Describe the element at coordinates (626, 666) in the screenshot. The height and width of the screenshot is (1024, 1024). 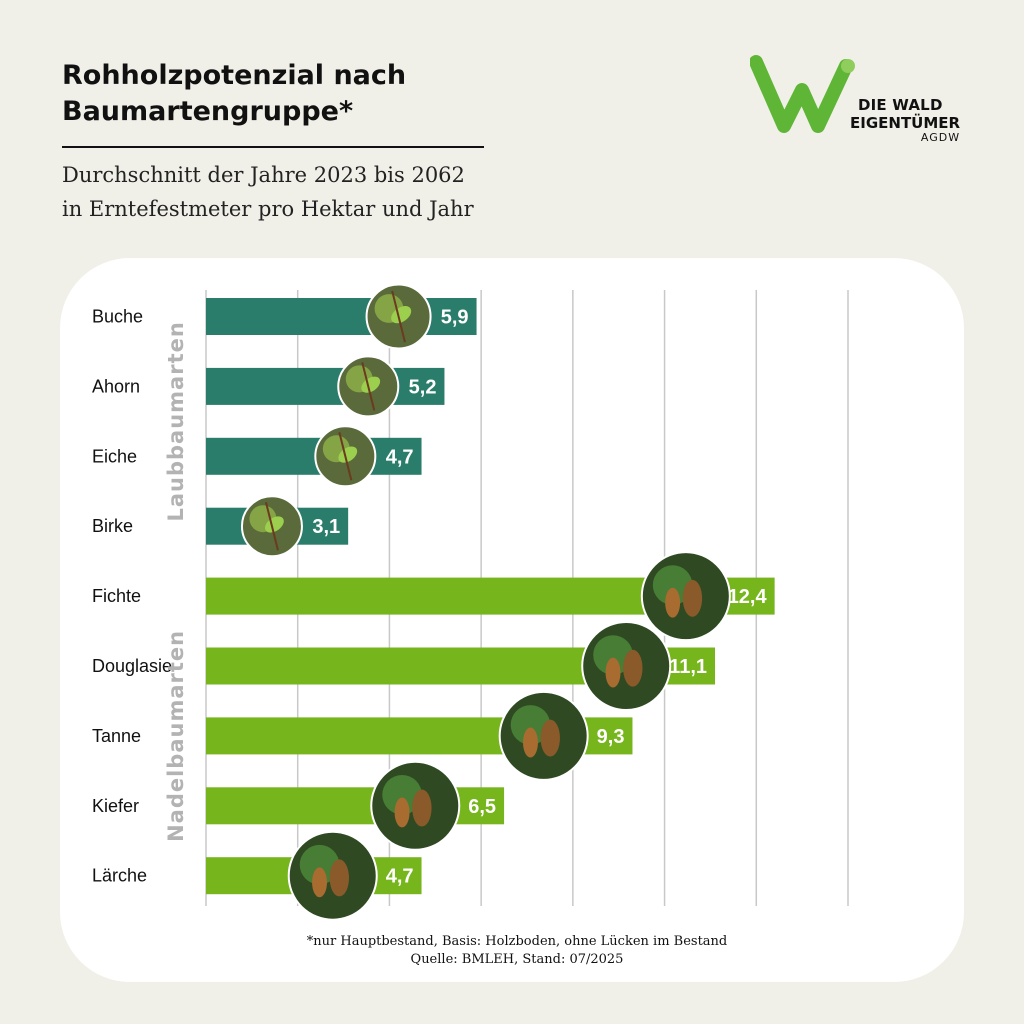
I see `douglas-fir-cone-icon` at that location.